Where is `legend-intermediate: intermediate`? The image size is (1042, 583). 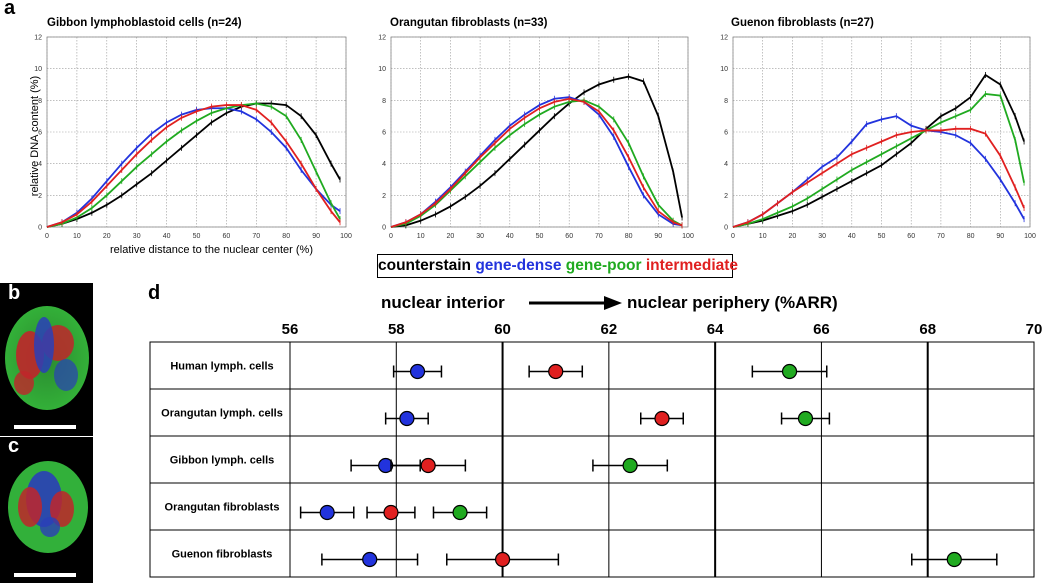 legend-intermediate: intermediate is located at coordinates (692, 265).